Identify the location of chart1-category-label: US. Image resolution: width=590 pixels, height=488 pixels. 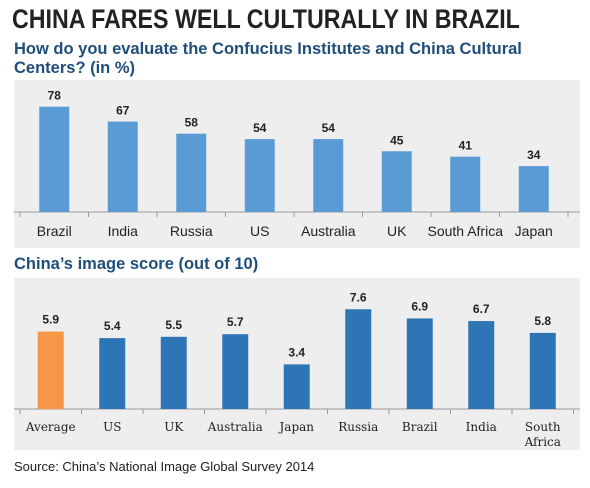
(259, 231).